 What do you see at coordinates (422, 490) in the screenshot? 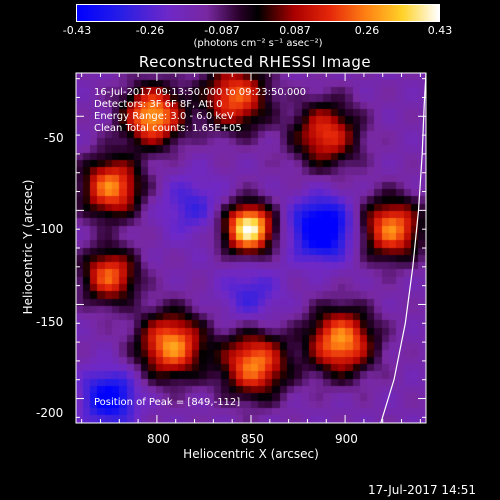
I see `footer-timestamp: 17-Jul-2017 14:51` at bounding box center [422, 490].